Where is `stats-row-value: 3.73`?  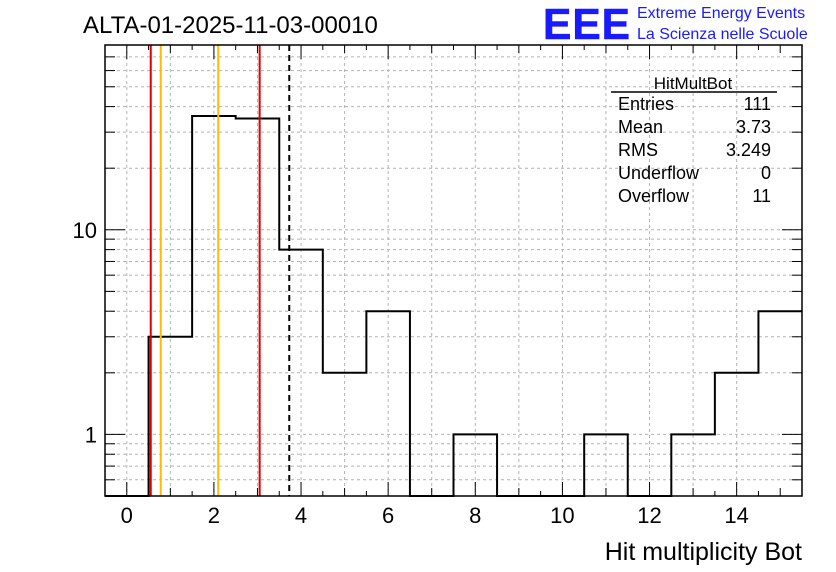
stats-row-value: 3.73 is located at coordinates (753, 127).